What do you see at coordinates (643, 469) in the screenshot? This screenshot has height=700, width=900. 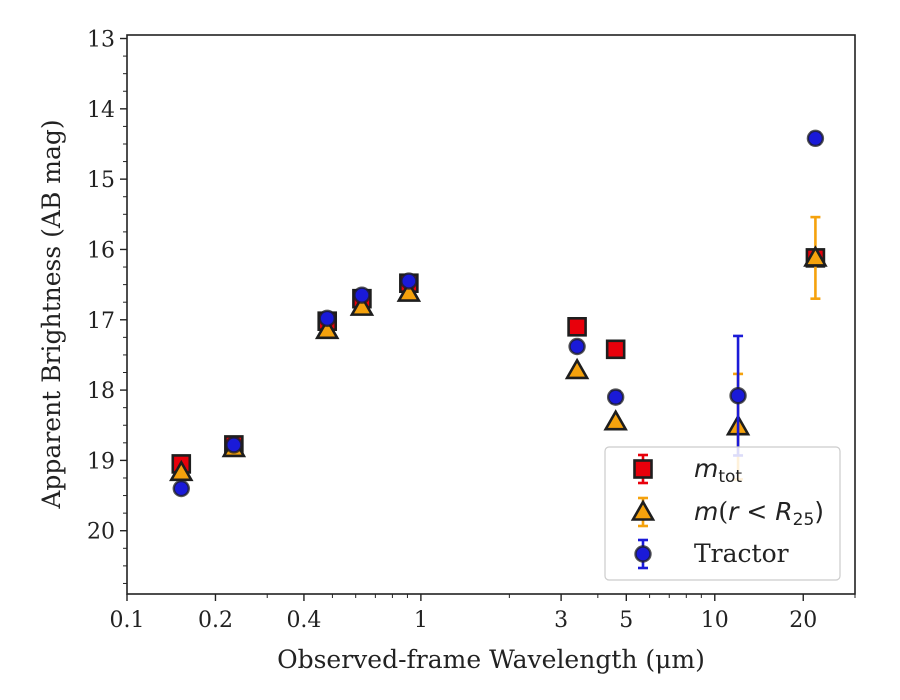 I see `legend-marker-m-tot` at bounding box center [643, 469].